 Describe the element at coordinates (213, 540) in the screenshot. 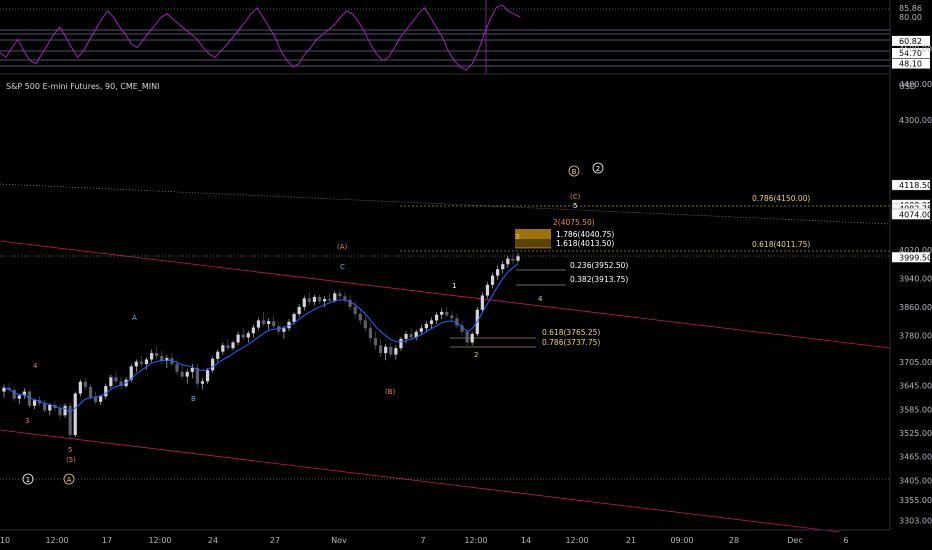

I see `time-tick-label: 24` at that location.